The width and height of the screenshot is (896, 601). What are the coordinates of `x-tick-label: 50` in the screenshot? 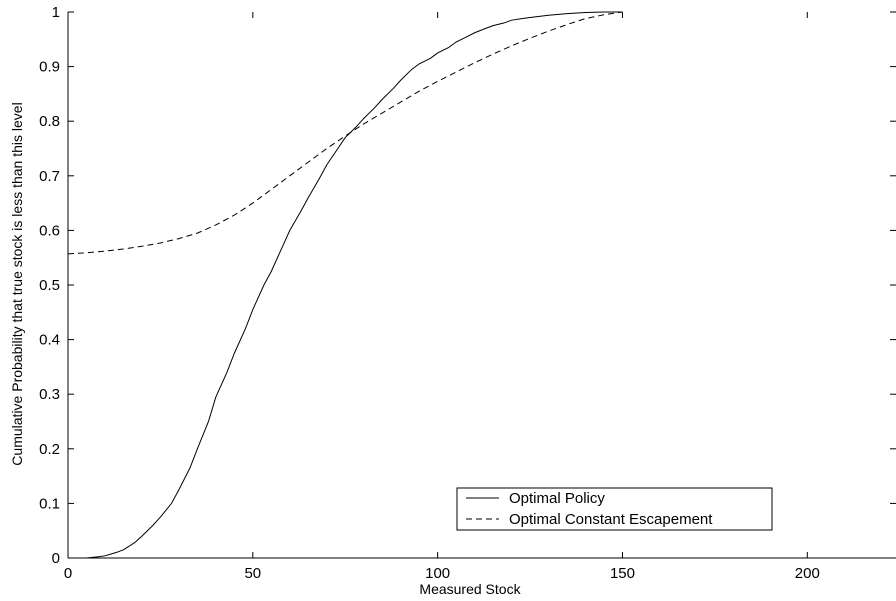 It's located at (252, 573).